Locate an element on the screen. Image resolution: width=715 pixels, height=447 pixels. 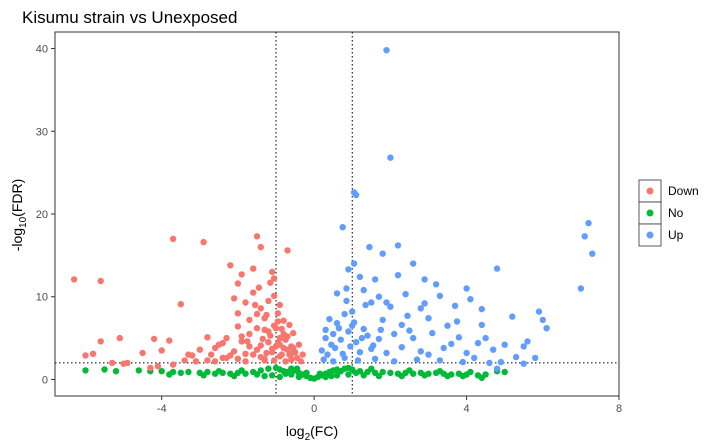
x-tick-label: 4 is located at coordinates (467, 409).